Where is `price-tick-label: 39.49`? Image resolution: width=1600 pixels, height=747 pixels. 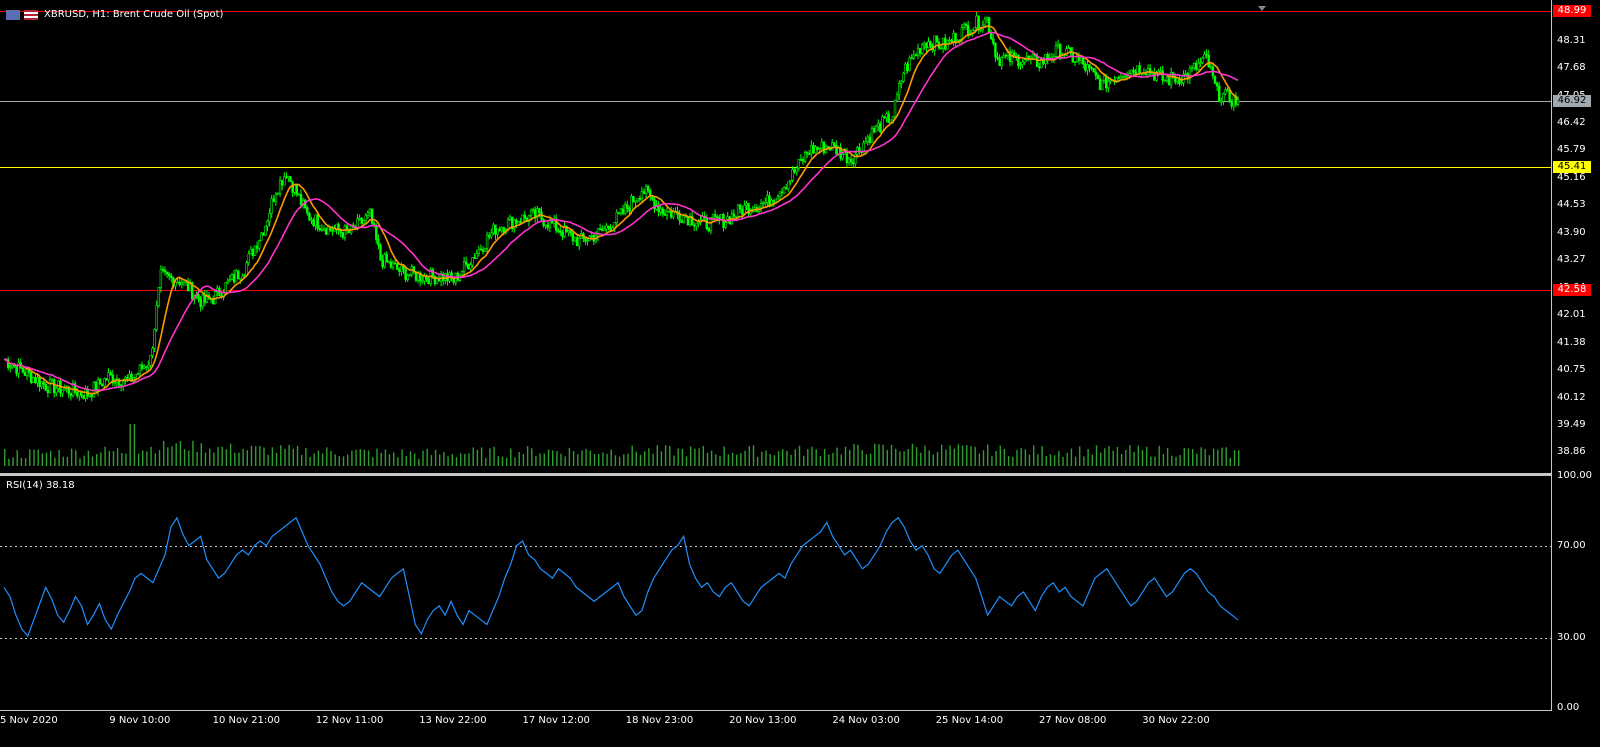
price-tick-label: 39.49 is located at coordinates (1571, 425).